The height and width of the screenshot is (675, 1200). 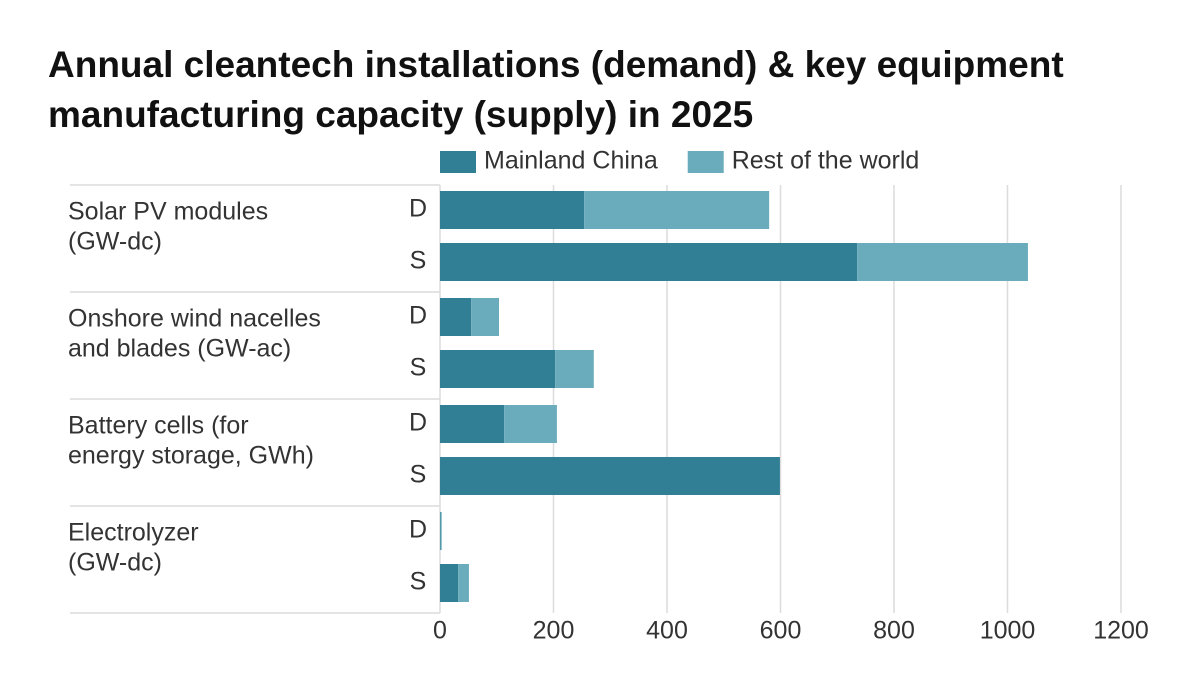 I want to click on x-tick-label: 200, so click(x=554, y=631).